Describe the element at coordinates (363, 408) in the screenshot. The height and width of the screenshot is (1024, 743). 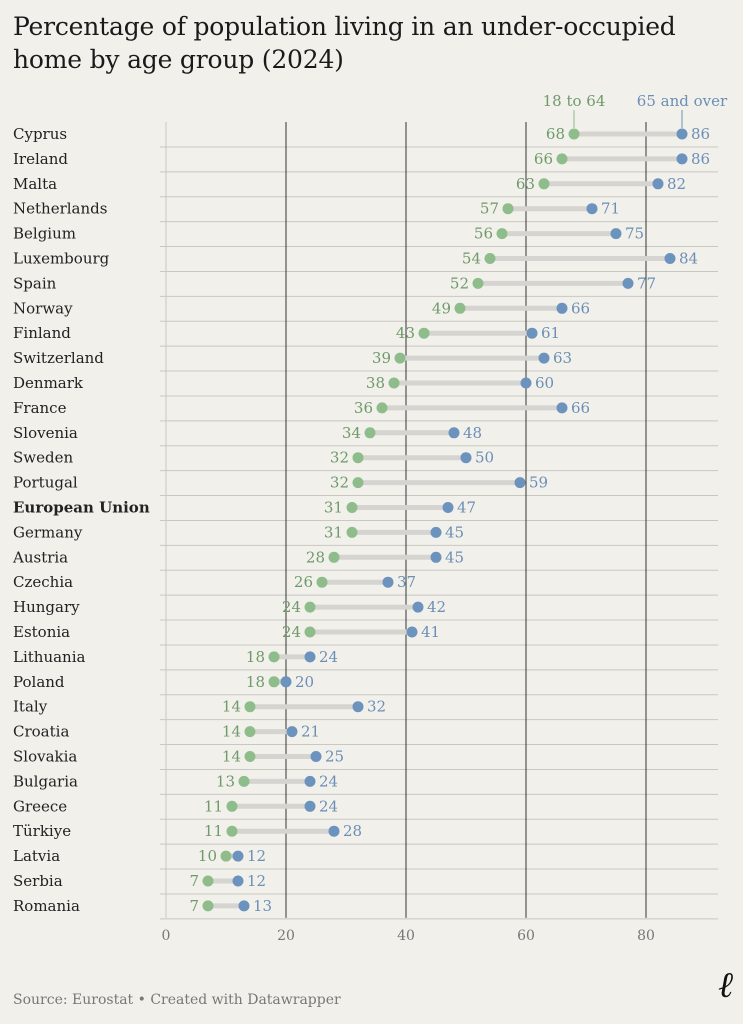
I see `value-label-18-to-64: 36` at that location.